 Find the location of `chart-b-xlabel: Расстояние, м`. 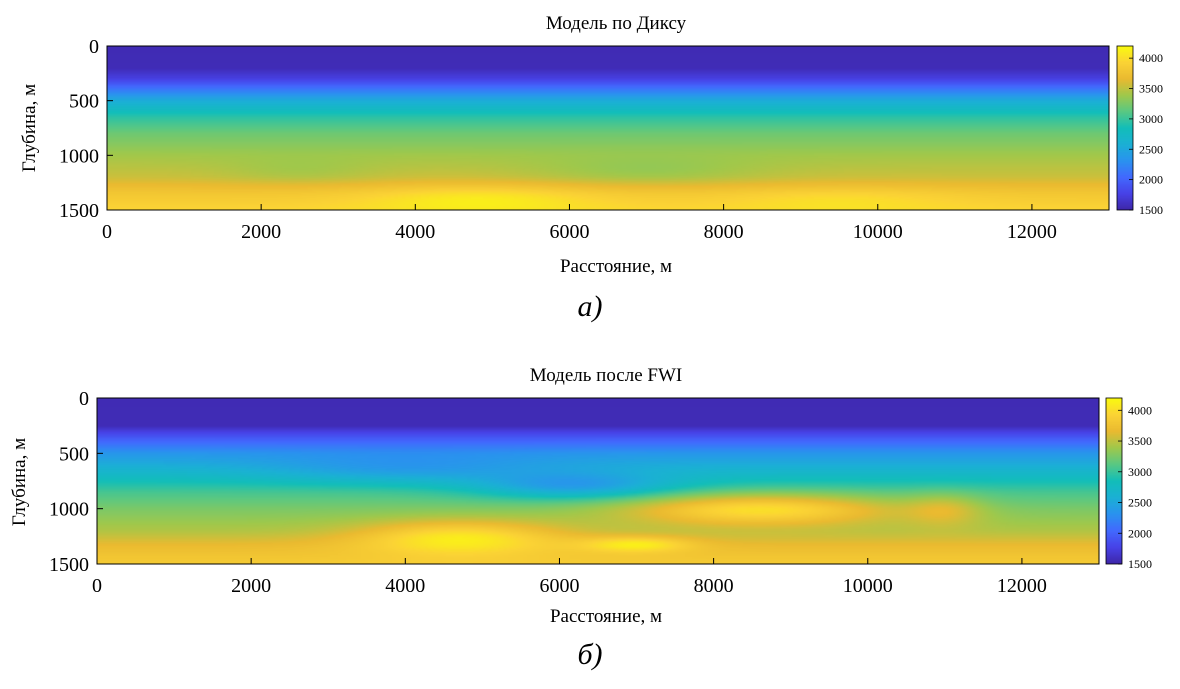

chart-b-xlabel: Расстояние, м is located at coordinates (606, 616).